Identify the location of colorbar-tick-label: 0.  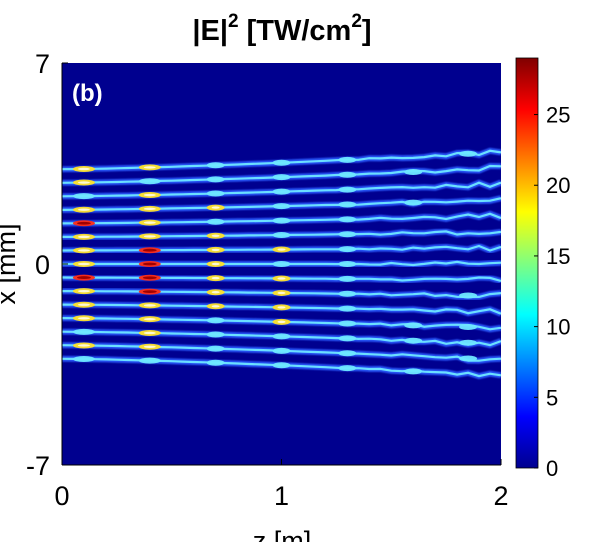
(552, 468).